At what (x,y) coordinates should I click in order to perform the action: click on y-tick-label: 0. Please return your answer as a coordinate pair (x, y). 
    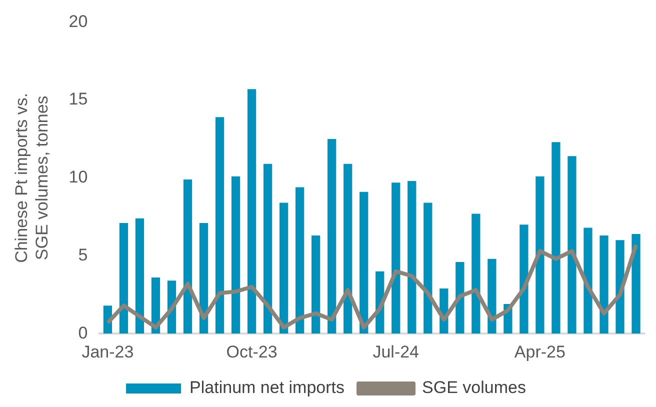
    Looking at the image, I should click on (83, 332).